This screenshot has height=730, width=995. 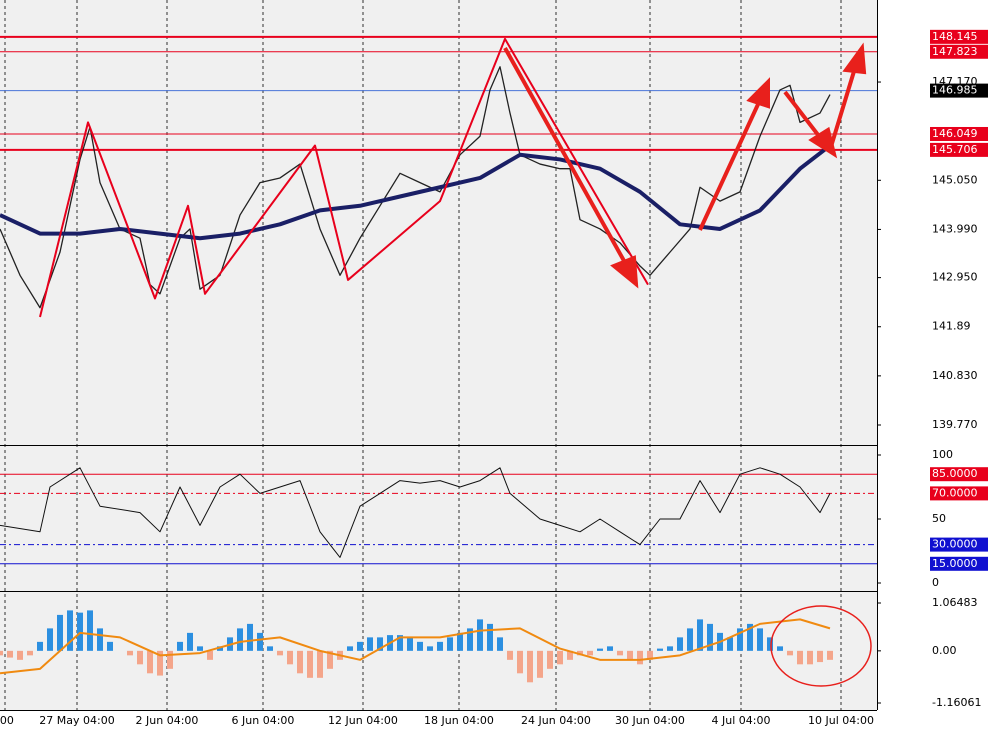 What do you see at coordinates (955, 179) in the screenshot?
I see `y-tick-label: 145.050` at bounding box center [955, 179].